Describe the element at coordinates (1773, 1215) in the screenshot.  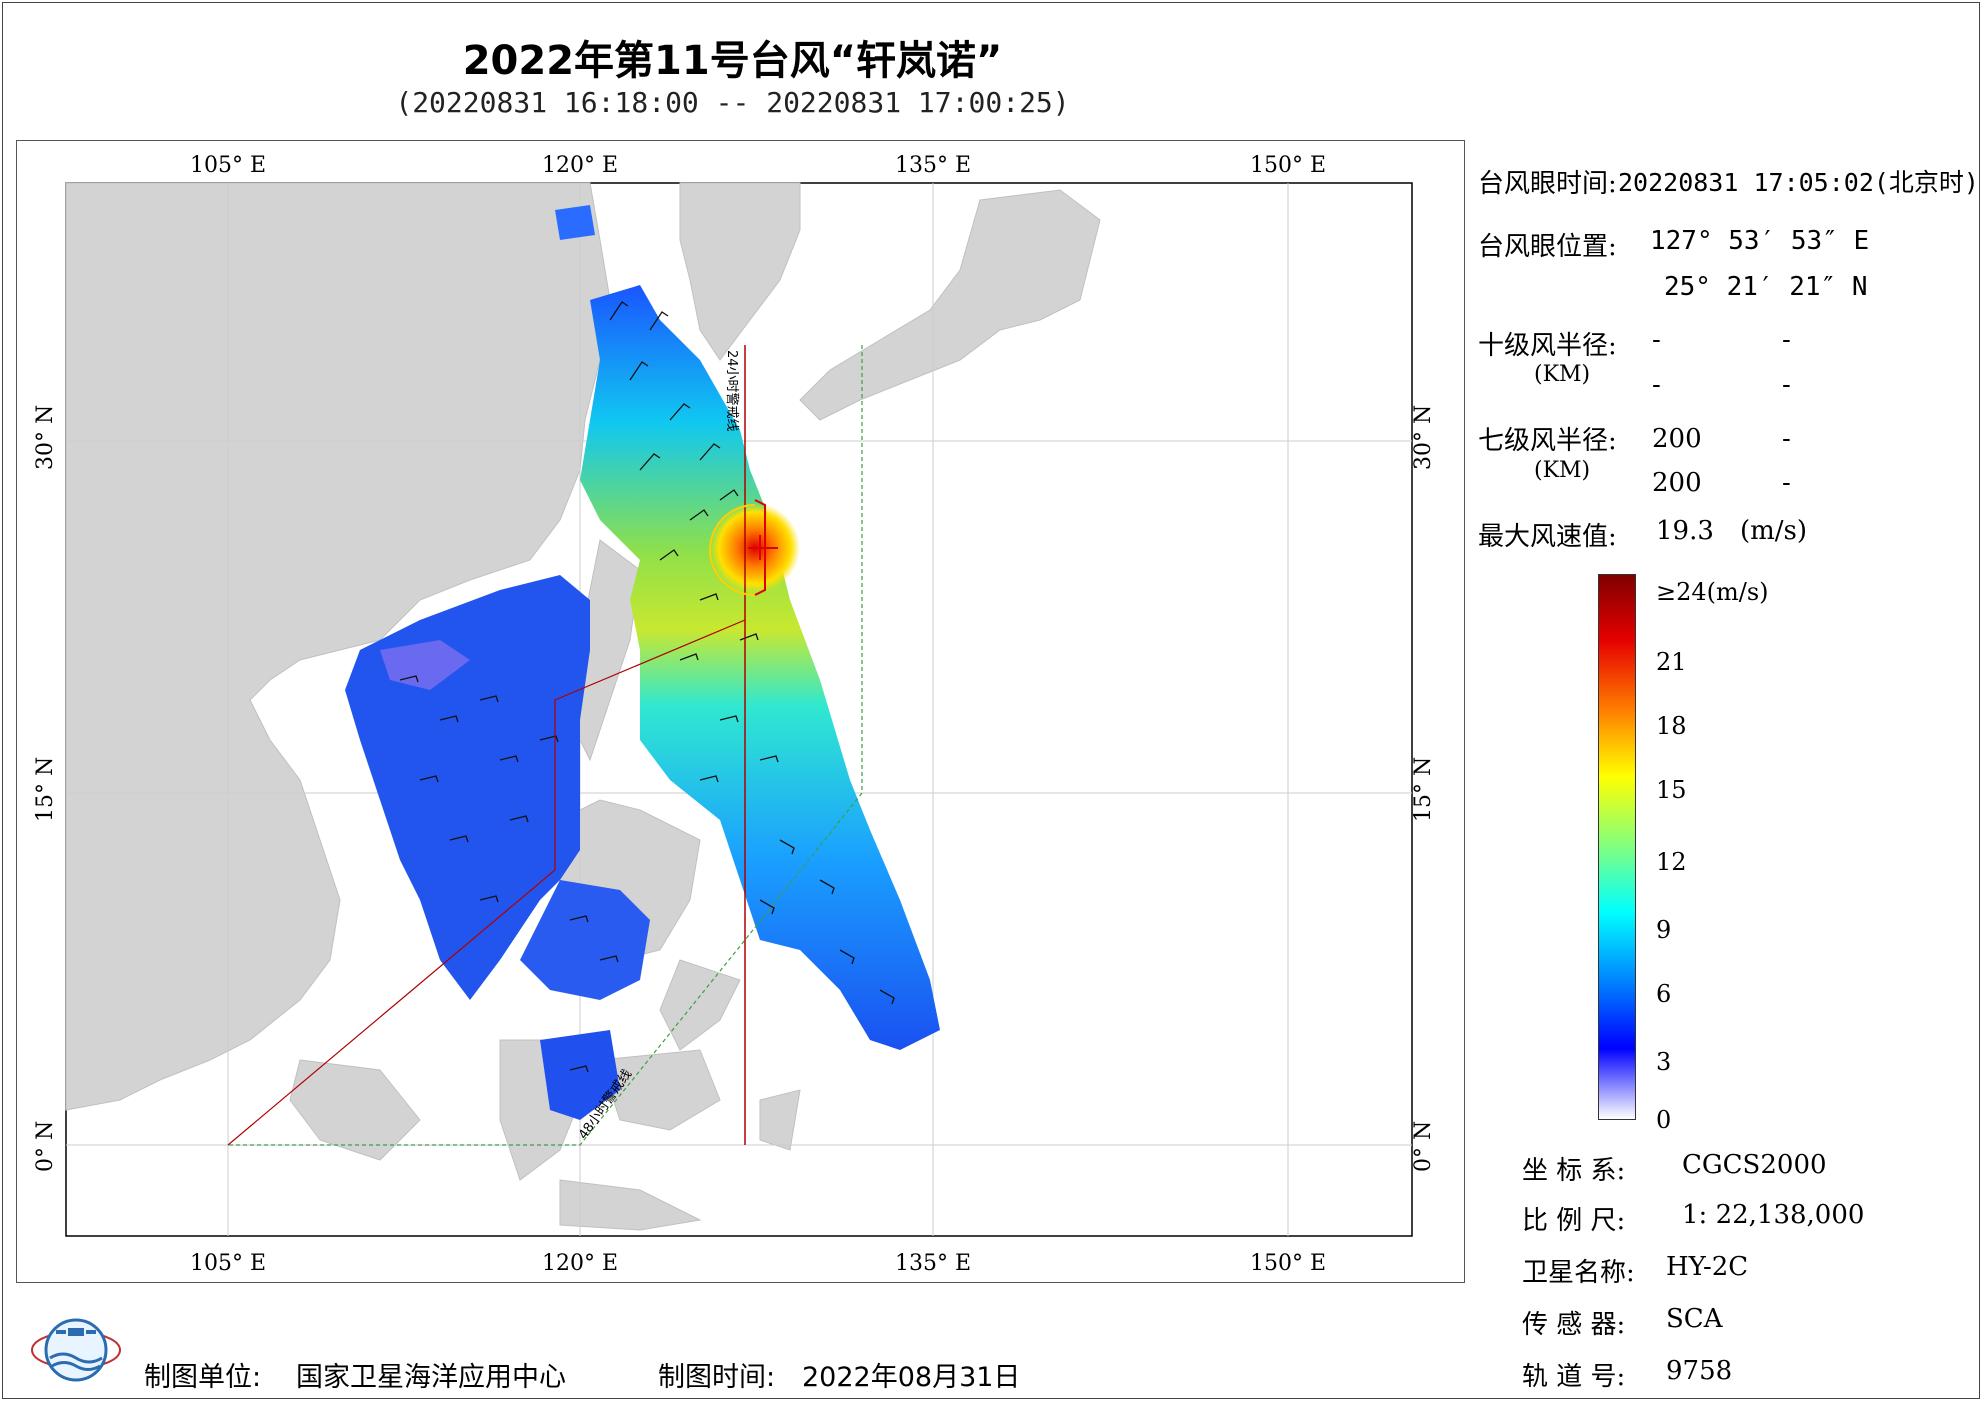
I see `scale-value: 1: 22,138,000` at that location.